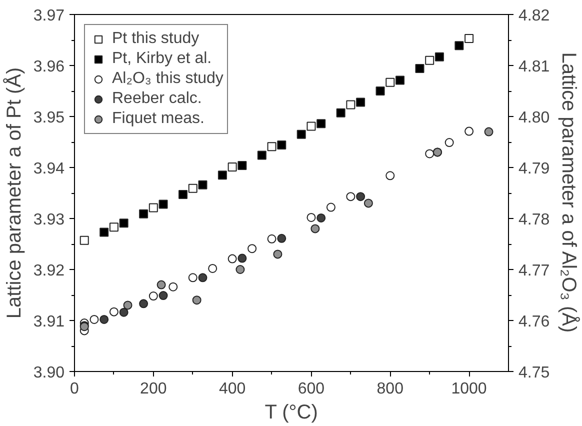  I want to click on y-tick-label: 3.90, so click(49, 373).